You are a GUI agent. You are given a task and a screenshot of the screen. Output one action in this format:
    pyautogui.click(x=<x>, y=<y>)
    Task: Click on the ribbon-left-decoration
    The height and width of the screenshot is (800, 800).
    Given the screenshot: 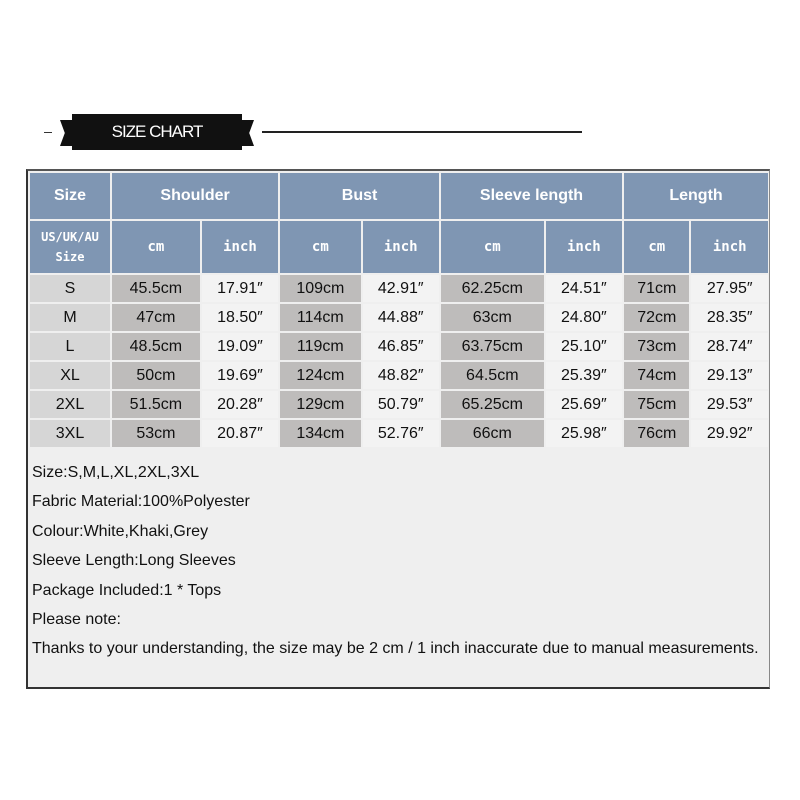 What is the action you would take?
    pyautogui.click(x=66, y=133)
    